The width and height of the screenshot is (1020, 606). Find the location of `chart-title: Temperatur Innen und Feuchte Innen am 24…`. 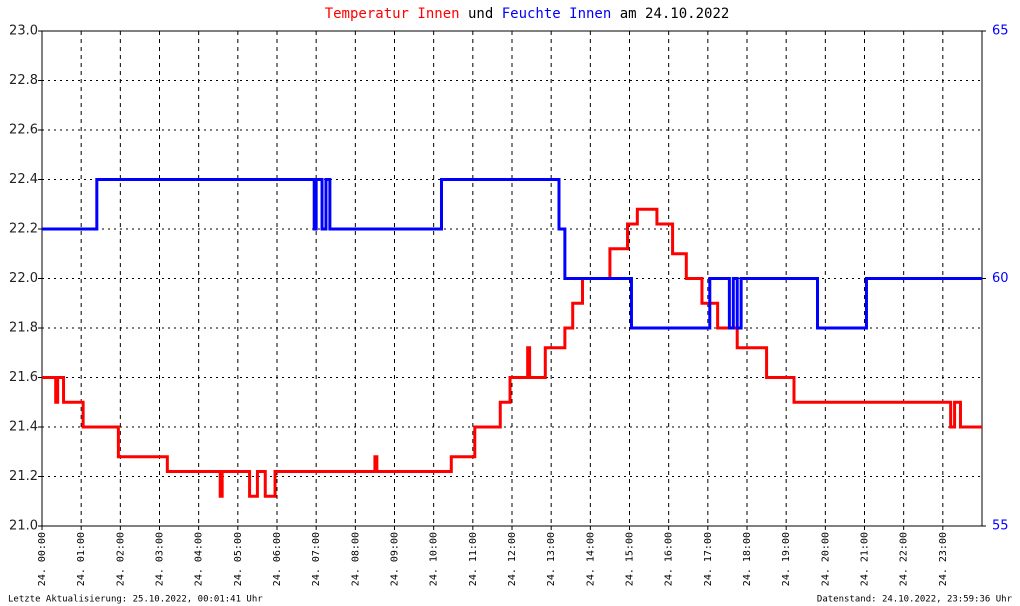

chart-title: Temperatur Innen und Feuchte Innen am 24… is located at coordinates (527, 14).